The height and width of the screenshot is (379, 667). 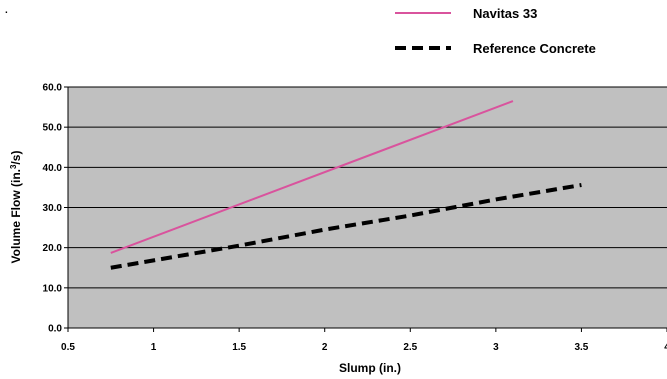 What do you see at coordinates (16, 216) in the screenshot?
I see `y-axis-label-main: Volume Flow (in.` at bounding box center [16, 216].